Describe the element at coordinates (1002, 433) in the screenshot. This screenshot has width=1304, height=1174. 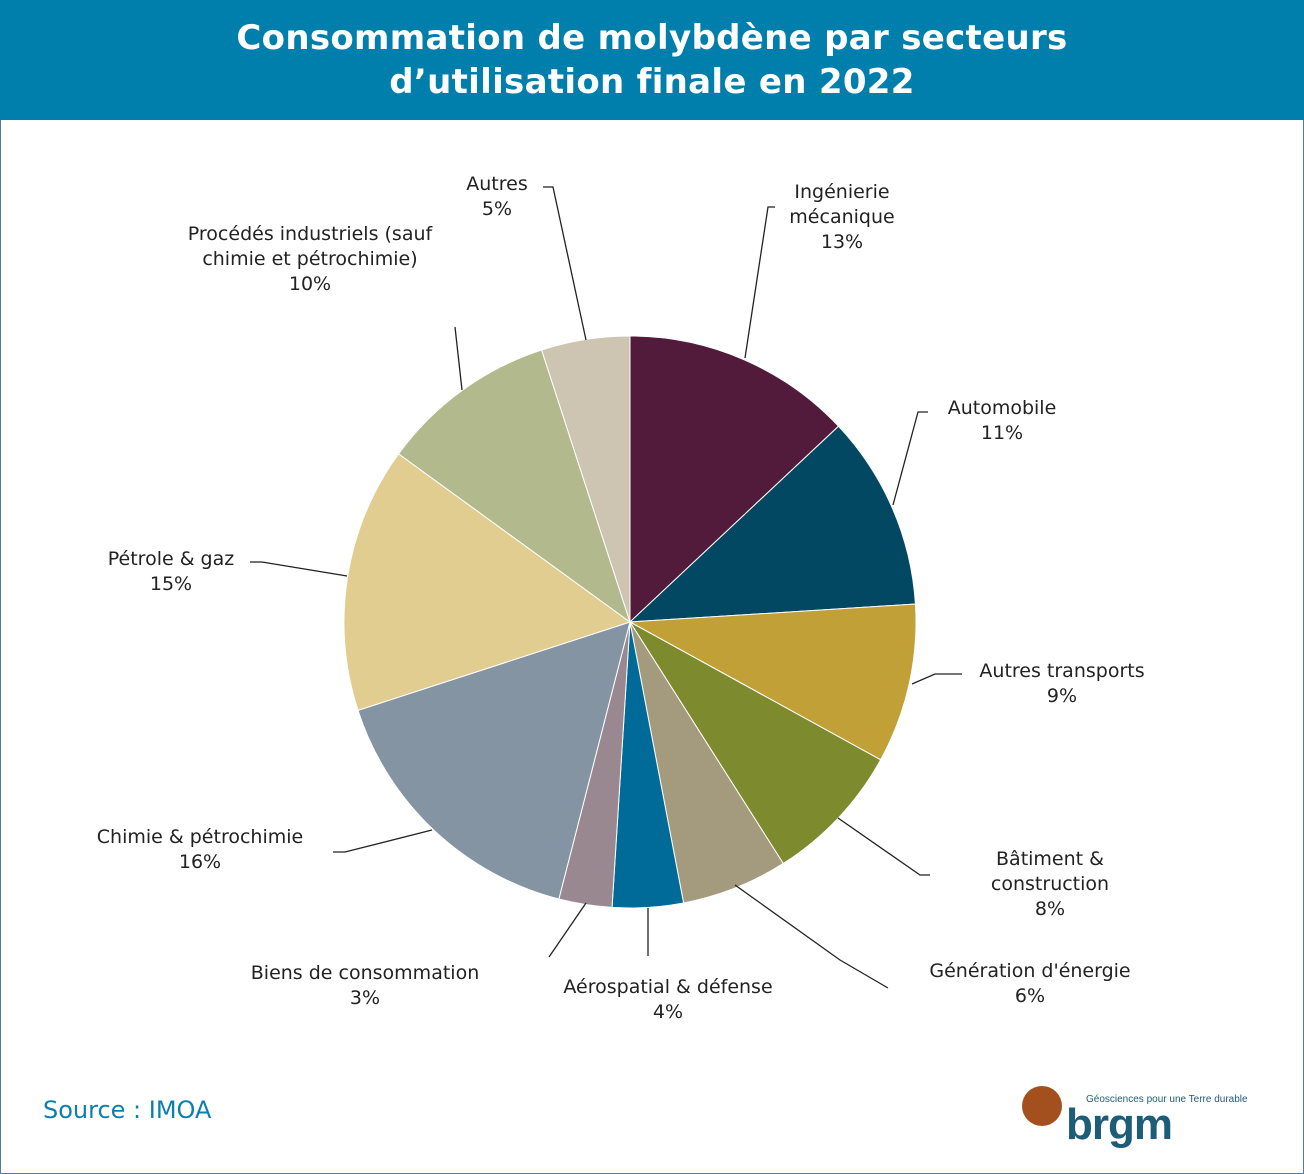
I see `slice-label-value: 11%` at that location.